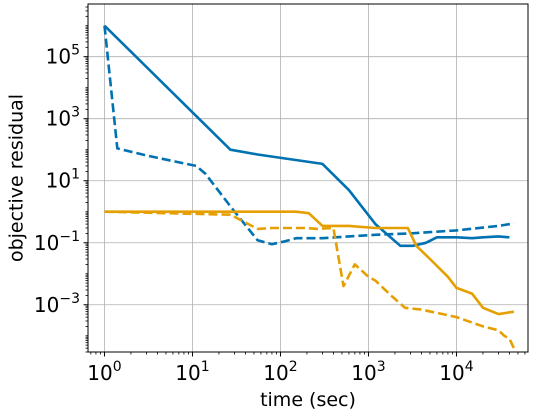  Describe the element at coordinates (192, 372) in the screenshot. I see `x-tick-label: 10¹` at that location.